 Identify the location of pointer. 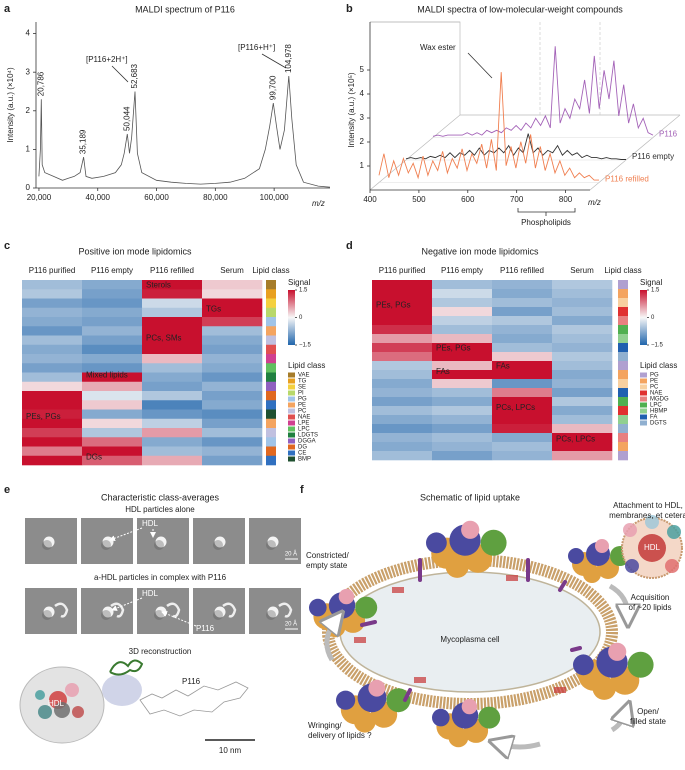
(126, 534).